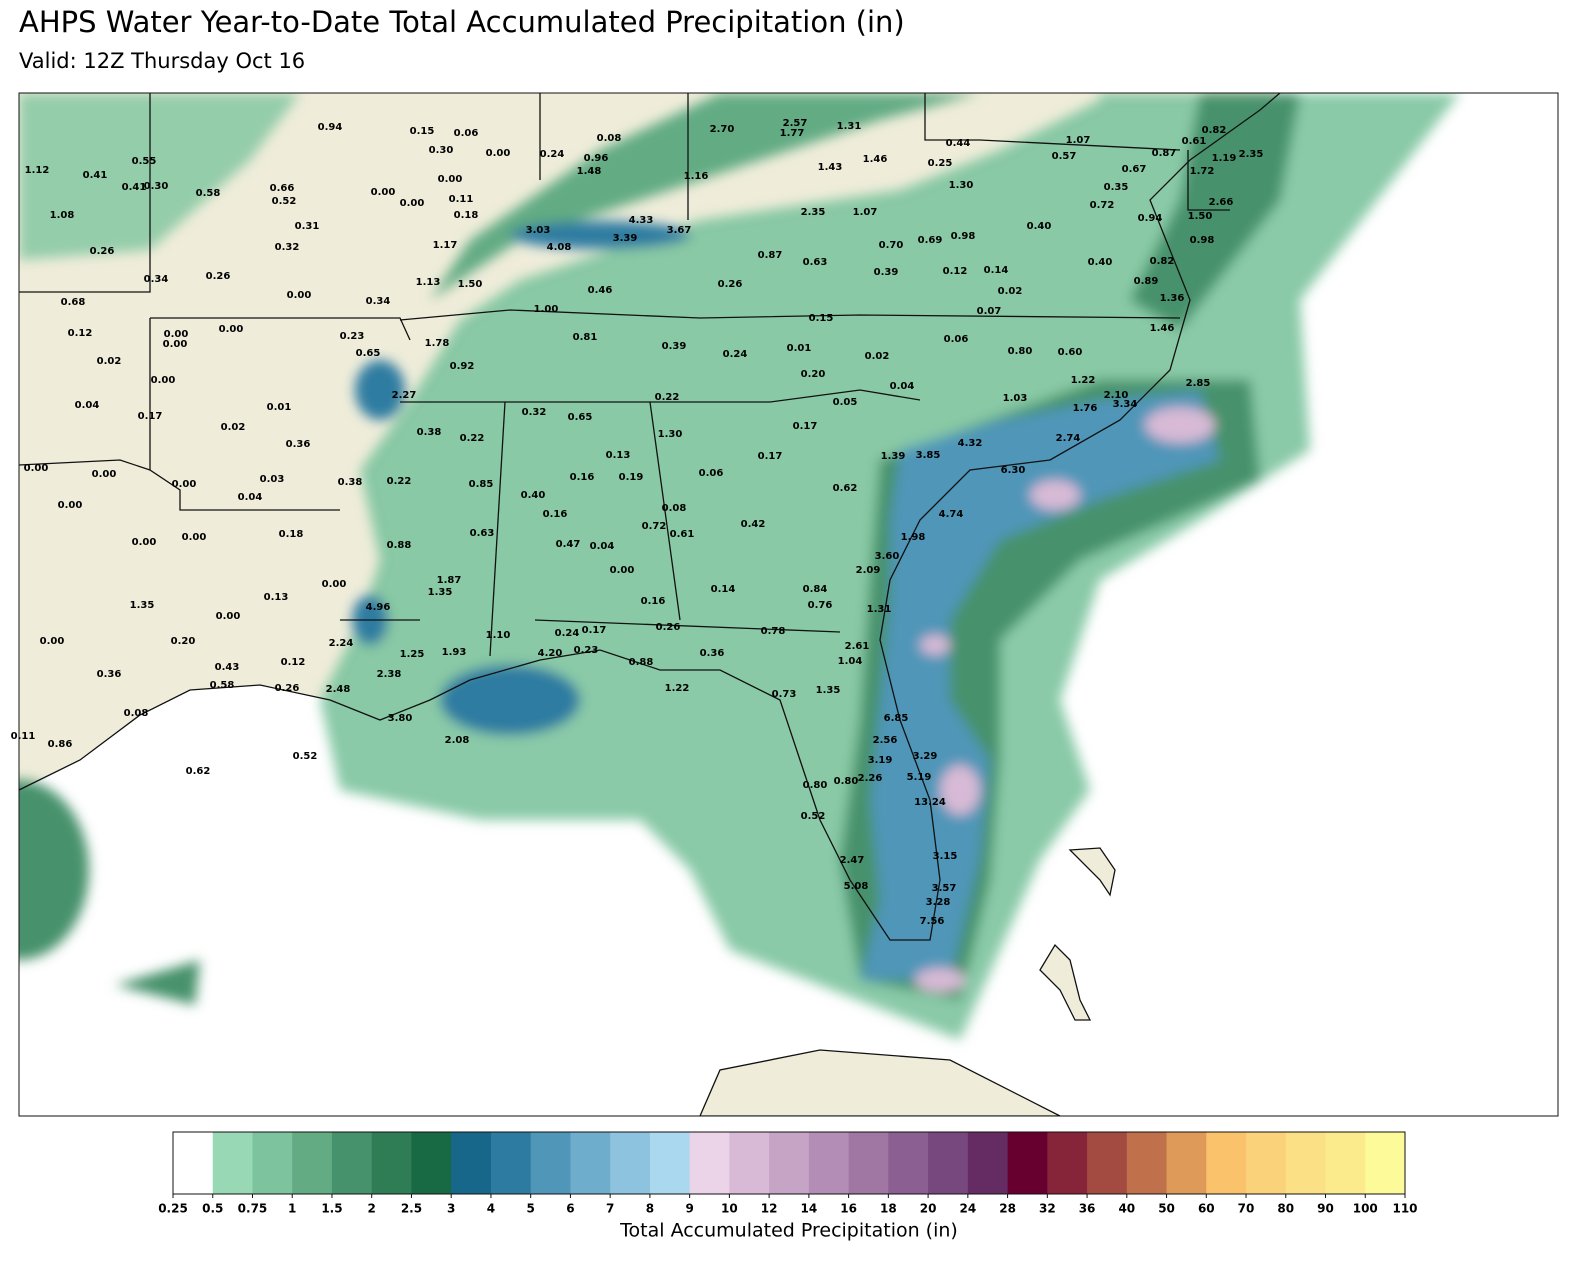 The width and height of the screenshot is (1579, 1261). What do you see at coordinates (183, 641) in the screenshot?
I see `station-value: 0.20` at bounding box center [183, 641].